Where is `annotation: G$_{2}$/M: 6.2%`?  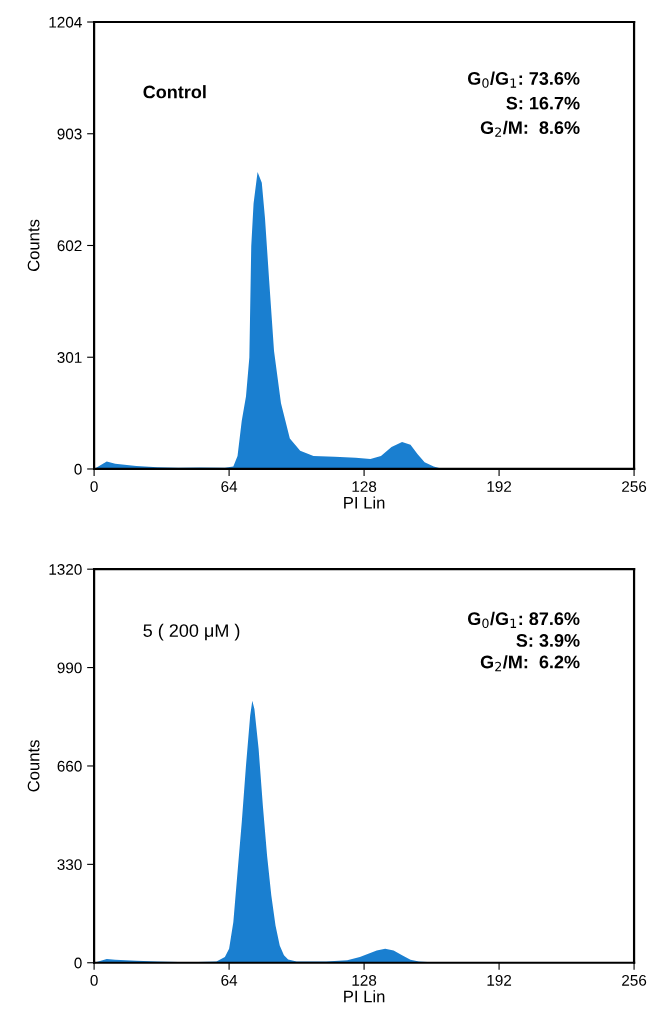
annotation: G$_{2}$/M: 6.2% is located at coordinates (530, 663).